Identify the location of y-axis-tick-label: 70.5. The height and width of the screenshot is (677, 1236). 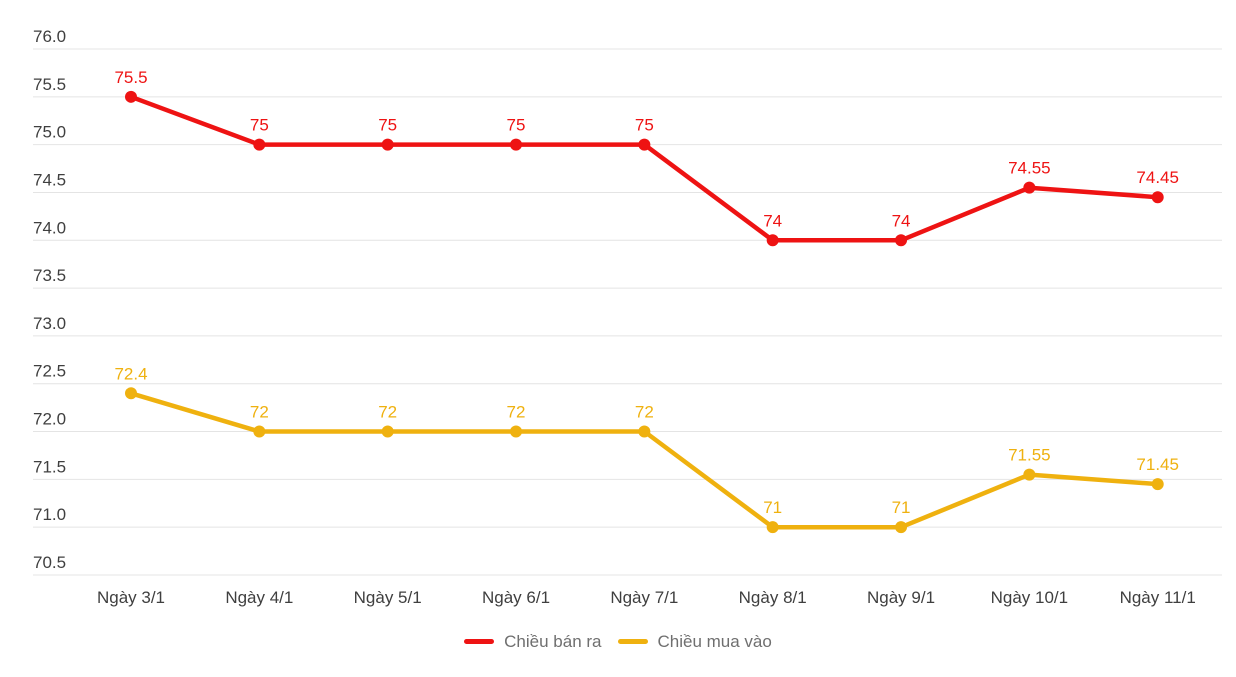
(49, 562).